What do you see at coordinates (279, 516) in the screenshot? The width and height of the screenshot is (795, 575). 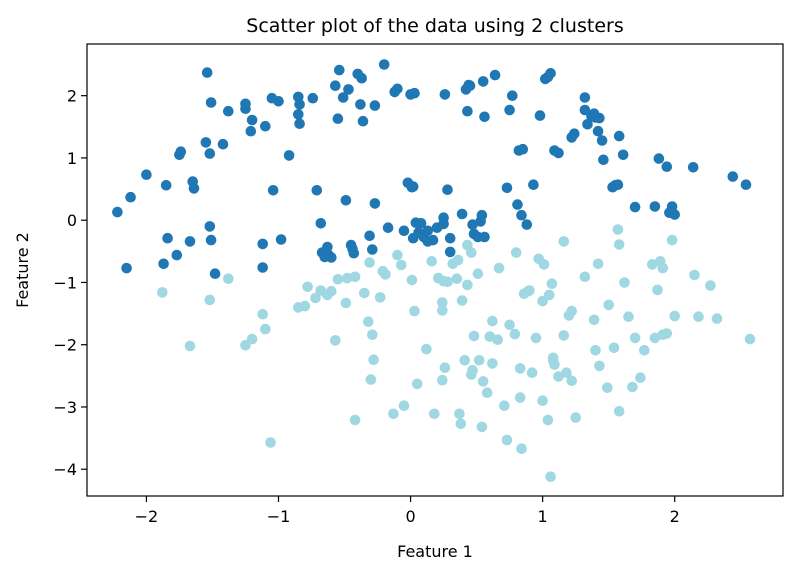 I see `x-tick-label-1: −1` at bounding box center [279, 516].